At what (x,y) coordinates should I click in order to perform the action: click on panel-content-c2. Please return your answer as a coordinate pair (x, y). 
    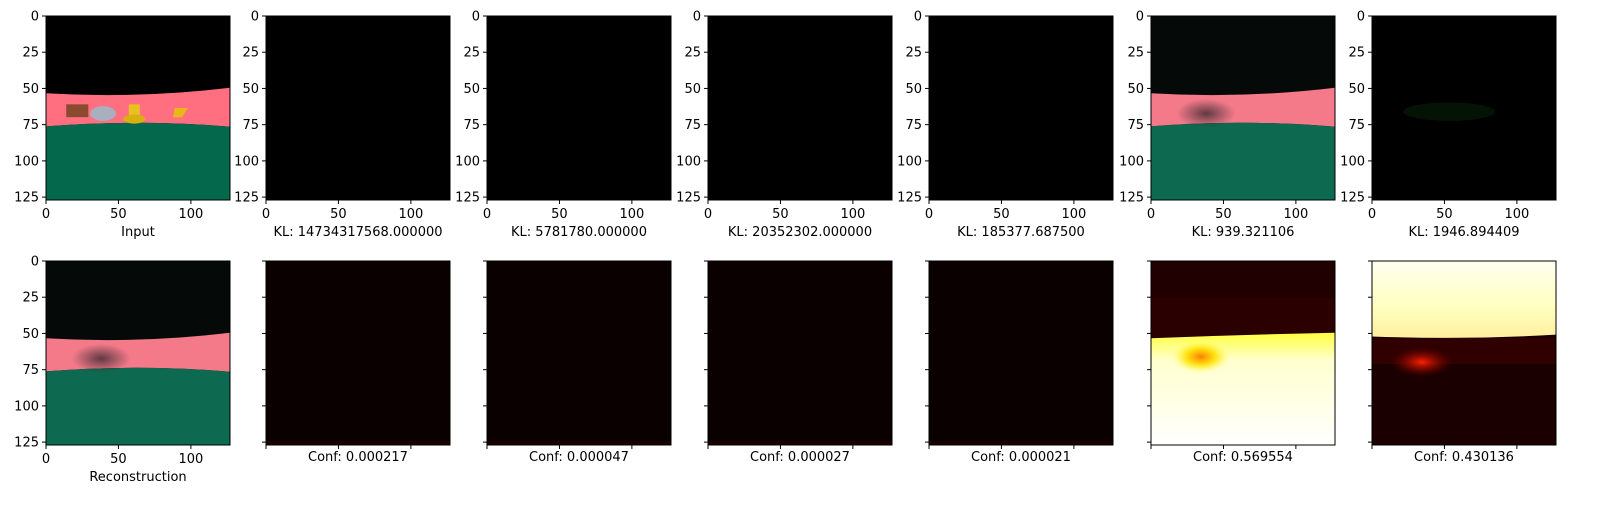
    Looking at the image, I should click on (579, 353).